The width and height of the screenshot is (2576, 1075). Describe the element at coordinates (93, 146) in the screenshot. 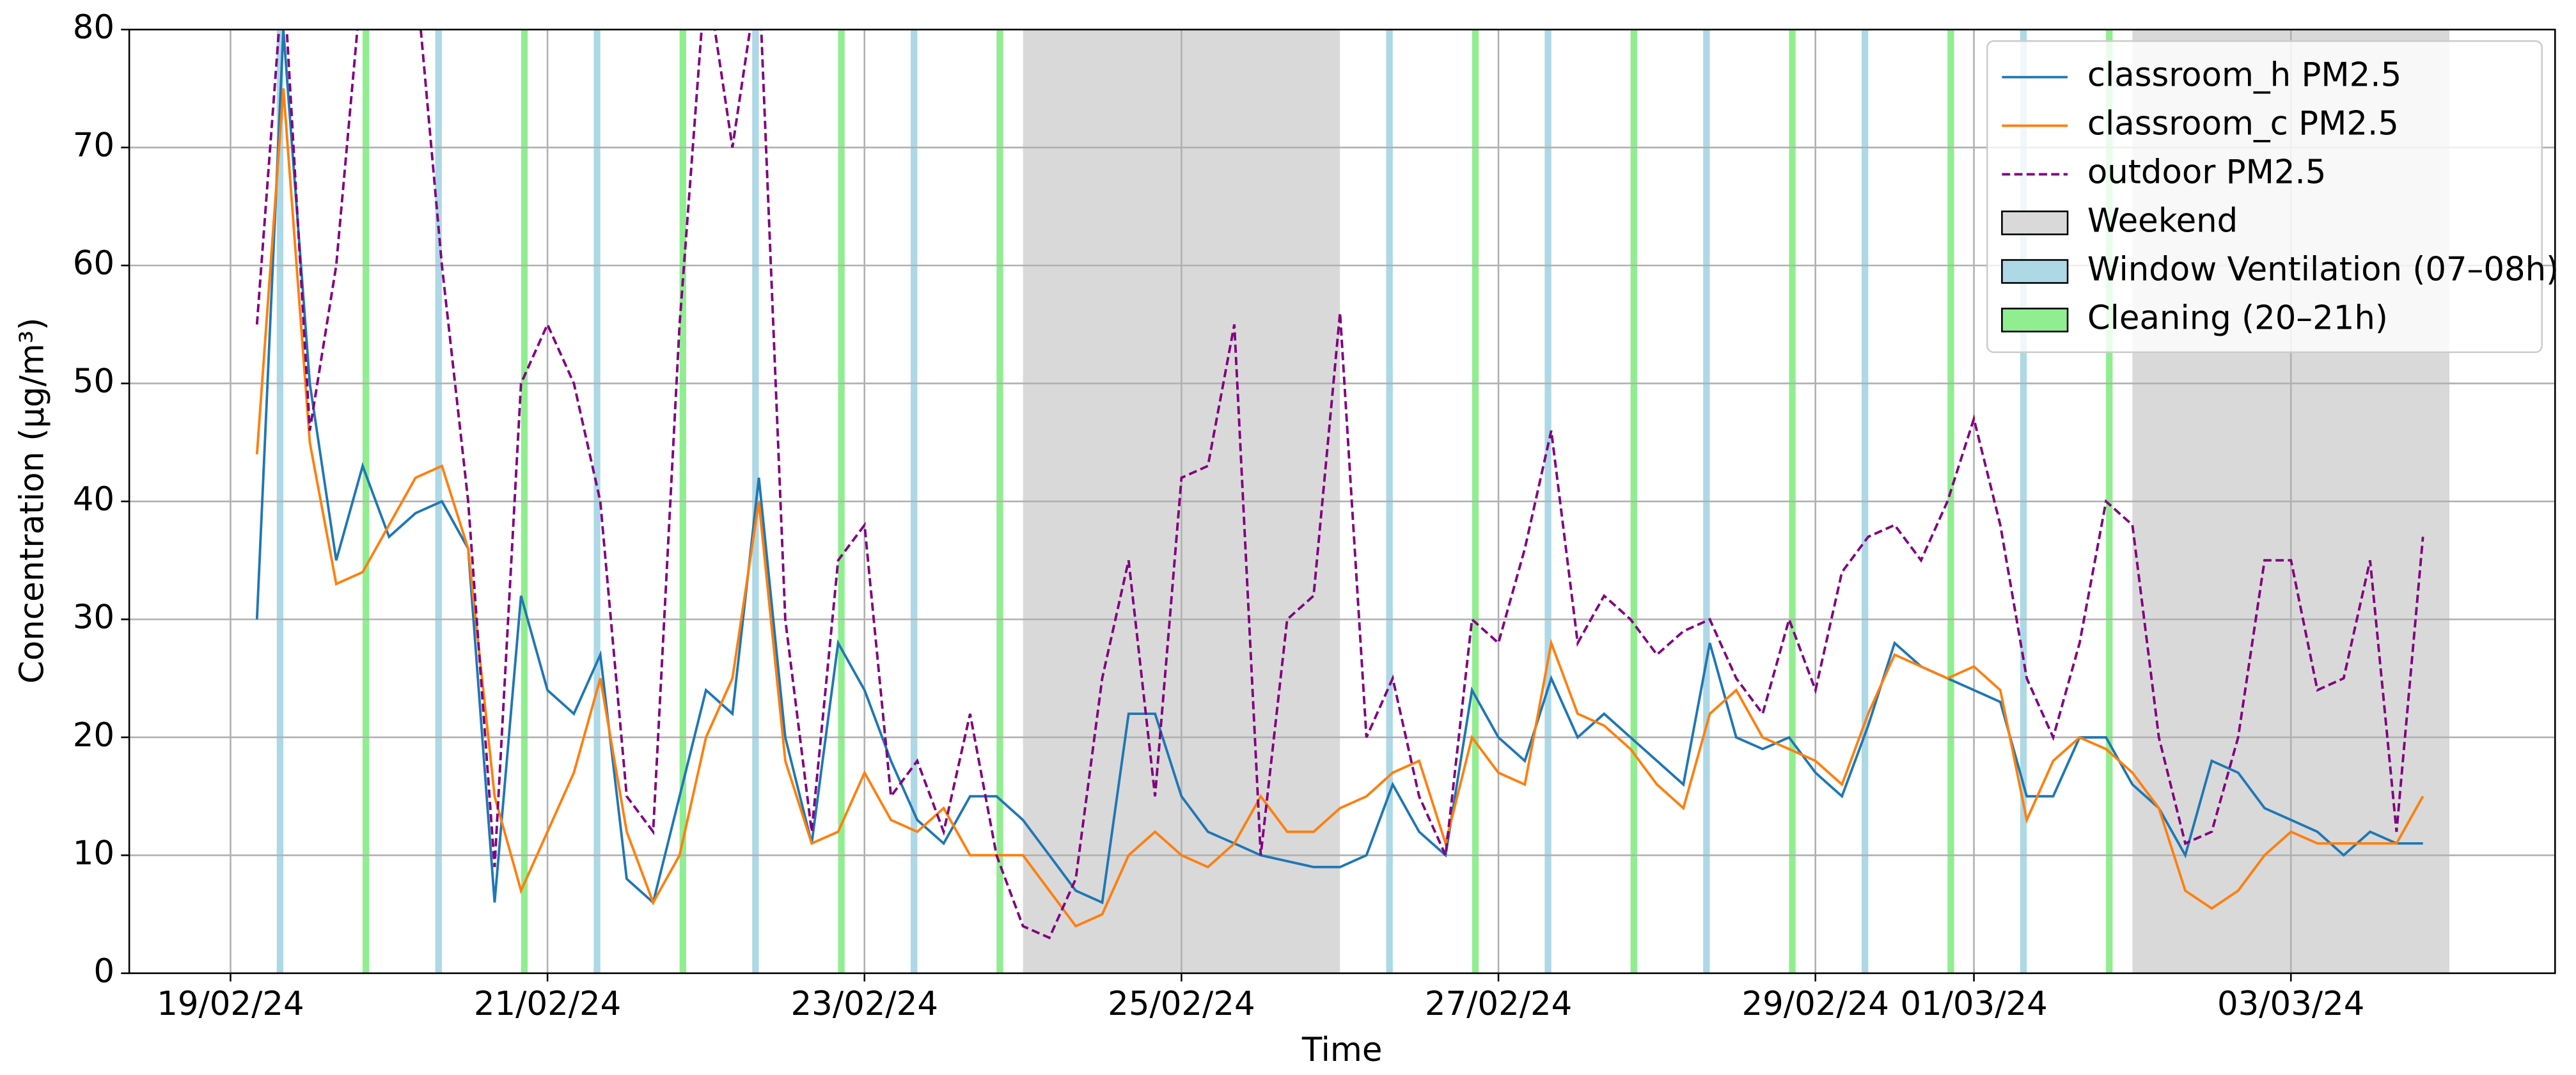

I see `y-tick-label: 70` at that location.